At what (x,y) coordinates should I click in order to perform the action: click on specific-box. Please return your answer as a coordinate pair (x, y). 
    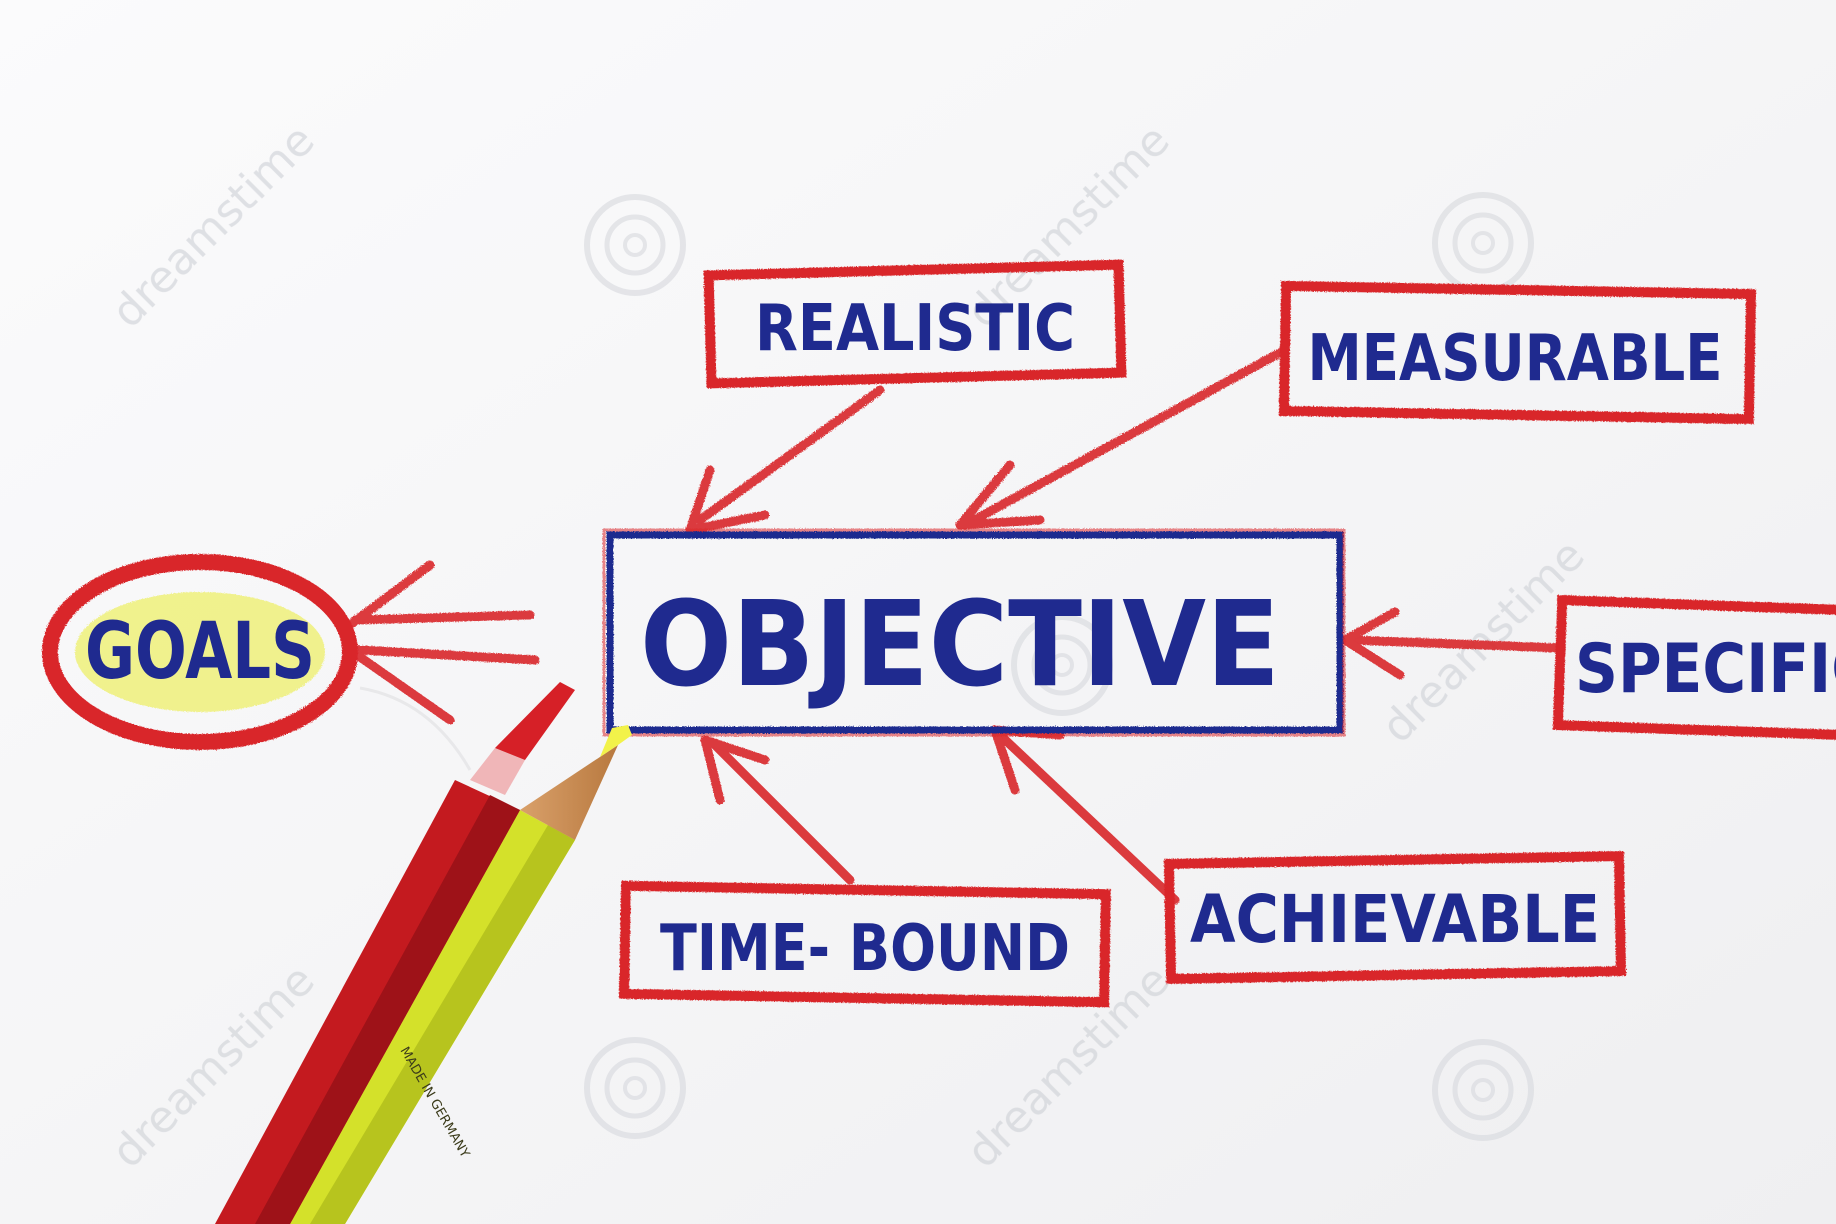
    Looking at the image, I should click on (1694, 668).